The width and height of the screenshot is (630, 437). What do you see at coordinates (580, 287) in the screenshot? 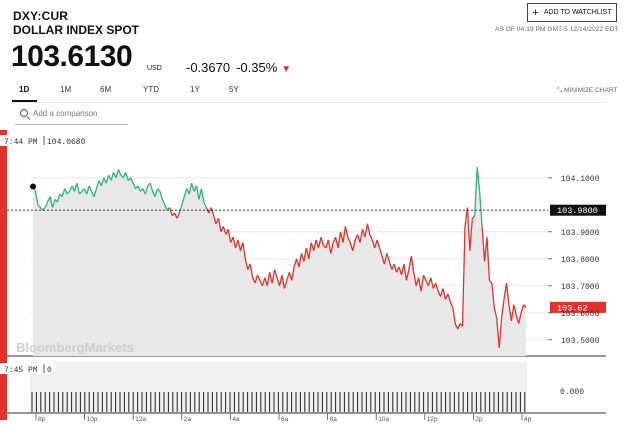
I see `y-tick-label: 103.7000` at bounding box center [580, 287].